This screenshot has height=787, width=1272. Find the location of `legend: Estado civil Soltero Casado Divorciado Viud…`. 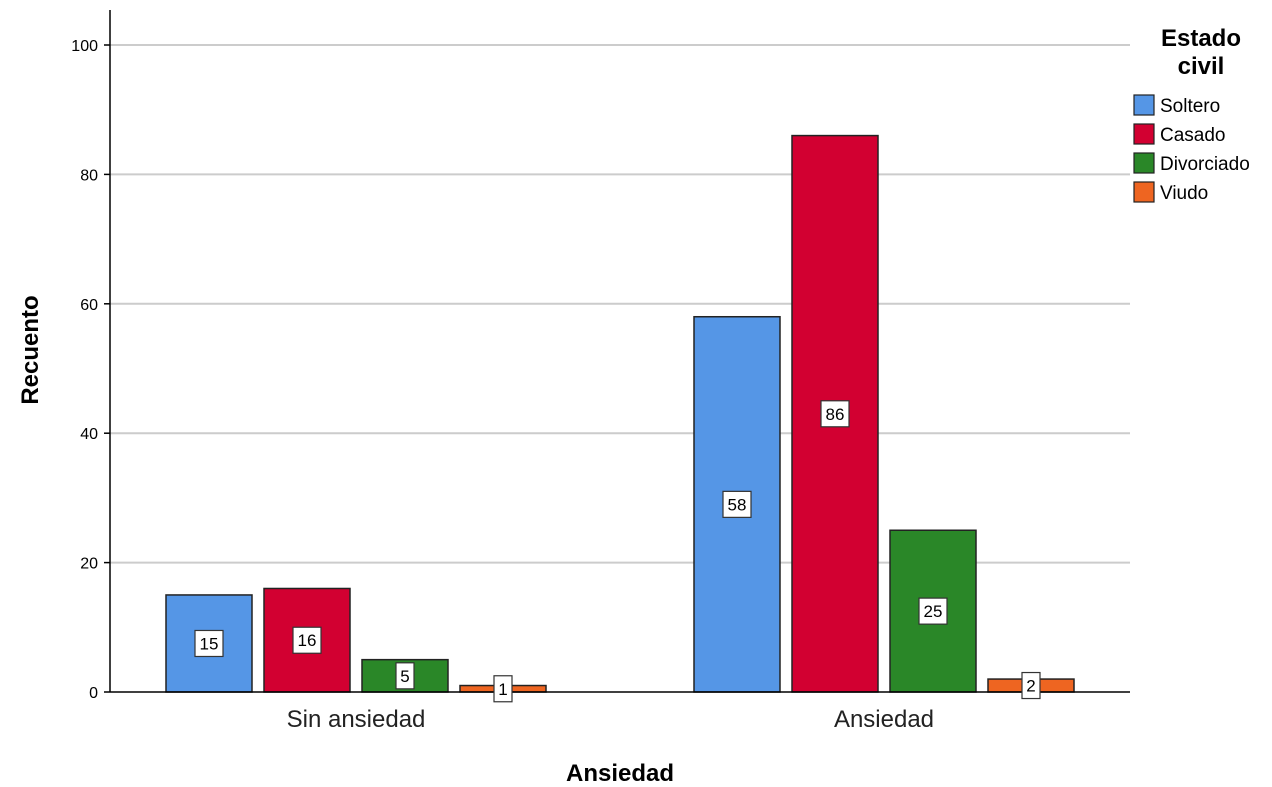

legend: Estado civil Soltero Casado Divorciado Viud… is located at coordinates (1191, 114).